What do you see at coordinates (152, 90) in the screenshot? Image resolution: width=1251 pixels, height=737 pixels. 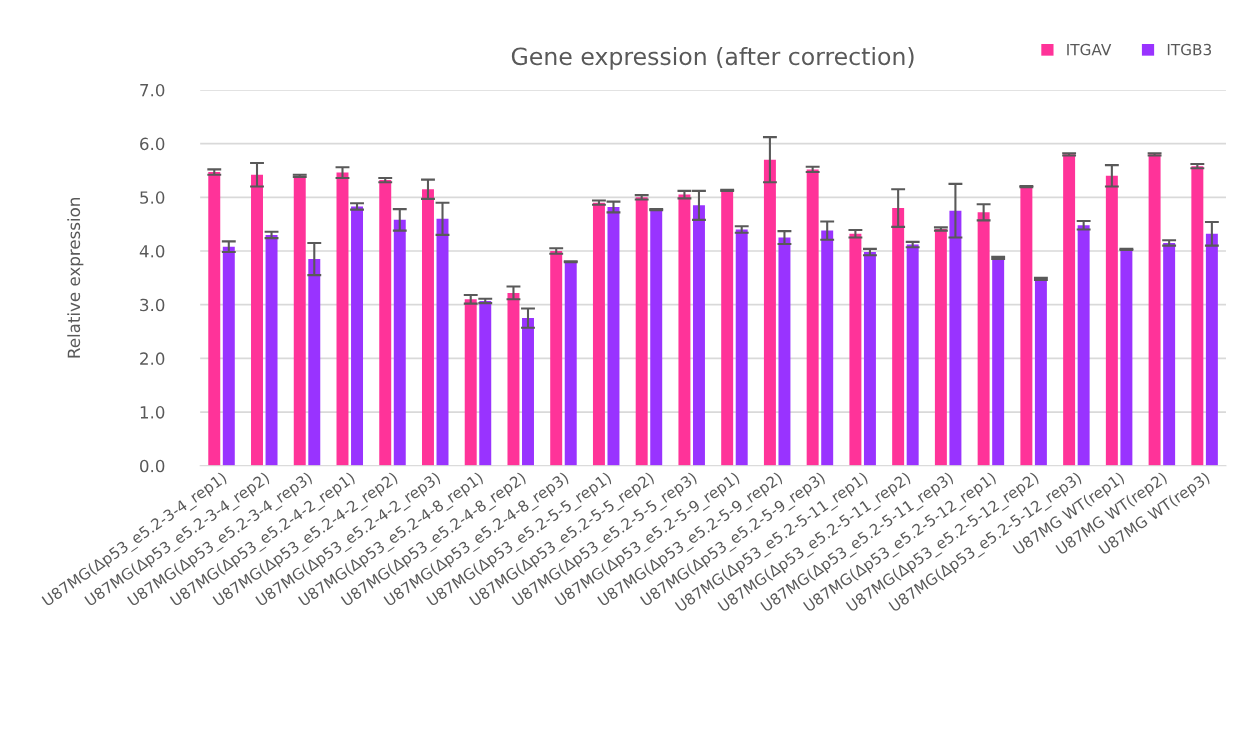 I see `y-tick-label: 7.0` at bounding box center [152, 90].